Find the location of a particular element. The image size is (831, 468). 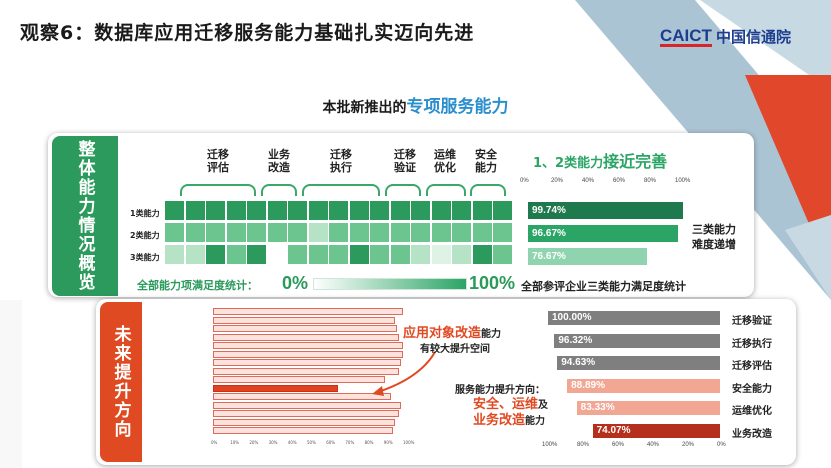

class-bar: 76.67% is located at coordinates (587, 256).